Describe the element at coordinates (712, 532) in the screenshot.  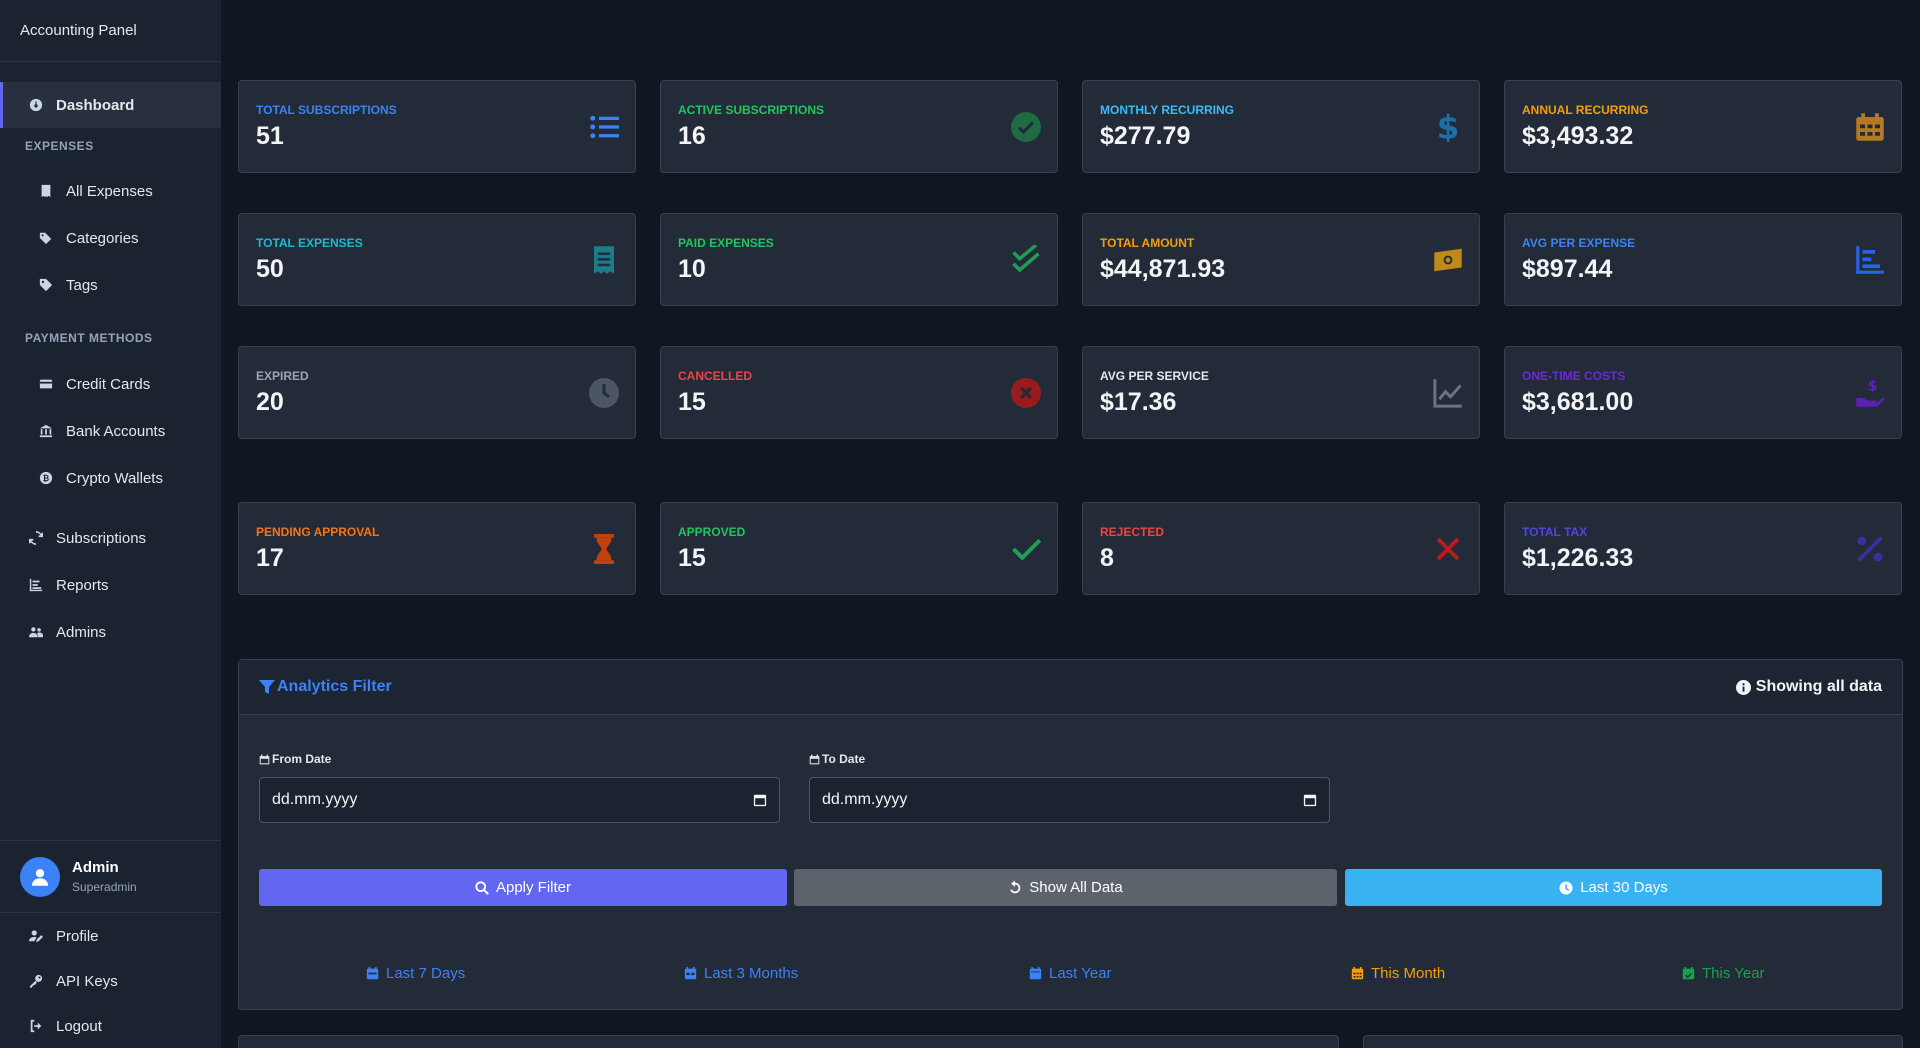
I see `stat-label: Approved` at that location.